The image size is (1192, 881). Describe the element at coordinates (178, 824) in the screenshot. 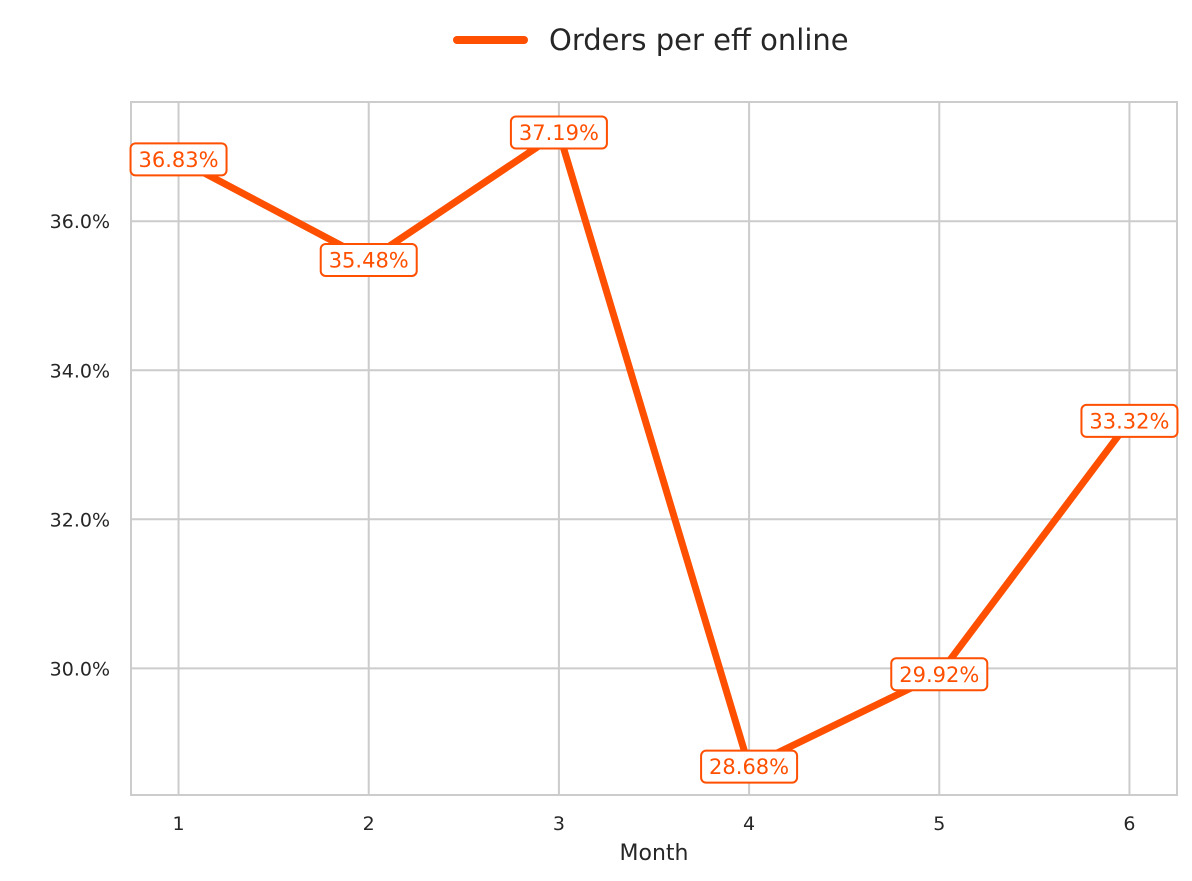

I see `x-tick-label: 1` at that location.